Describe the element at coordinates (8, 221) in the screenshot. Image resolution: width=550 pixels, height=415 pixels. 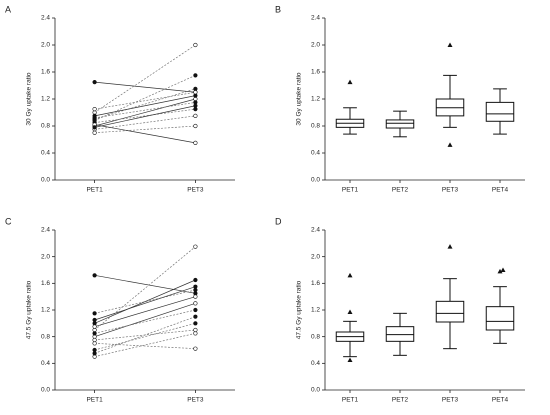
I see `panel-label: C` at that location.